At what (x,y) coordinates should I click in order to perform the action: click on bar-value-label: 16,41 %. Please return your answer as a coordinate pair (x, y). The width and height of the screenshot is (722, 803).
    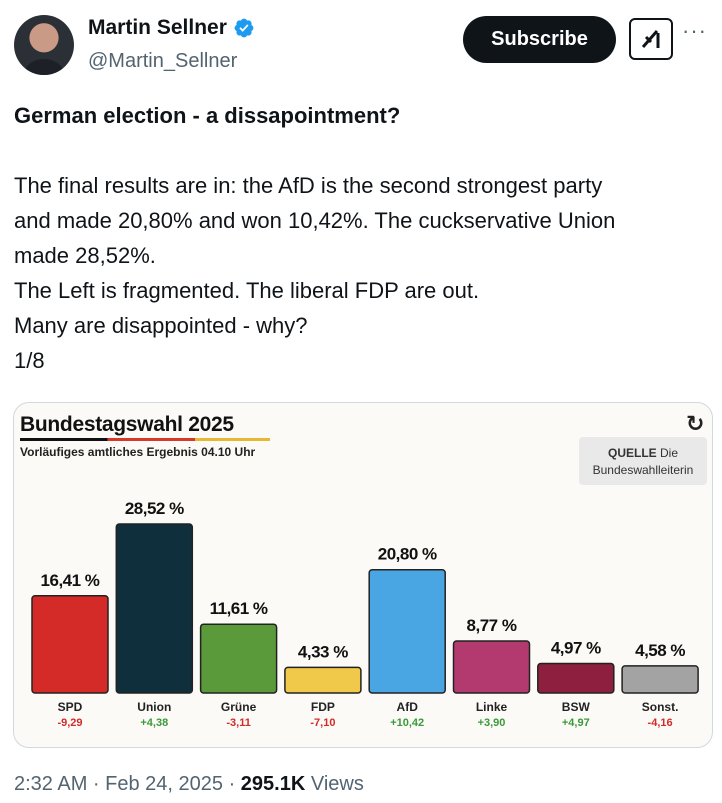
    Looking at the image, I should click on (70, 580).